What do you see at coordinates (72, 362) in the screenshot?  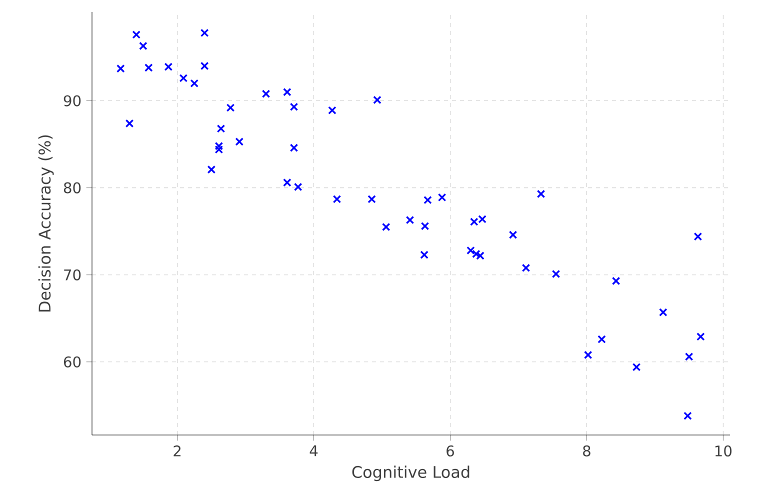 I see `y-tick-label: 60` at bounding box center [72, 362].